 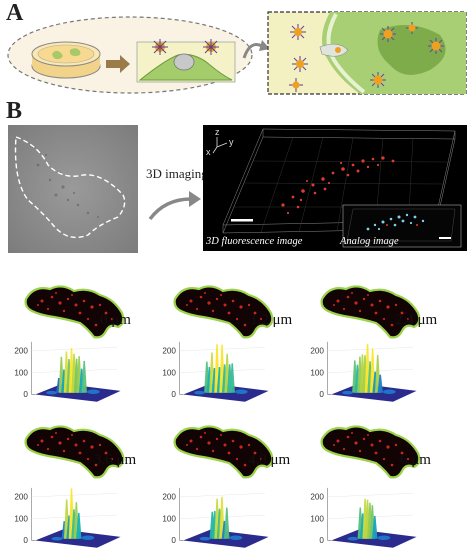 What do you see at coordinates (402, 226) in the screenshot?
I see `analog-image-inset` at bounding box center [402, 226].